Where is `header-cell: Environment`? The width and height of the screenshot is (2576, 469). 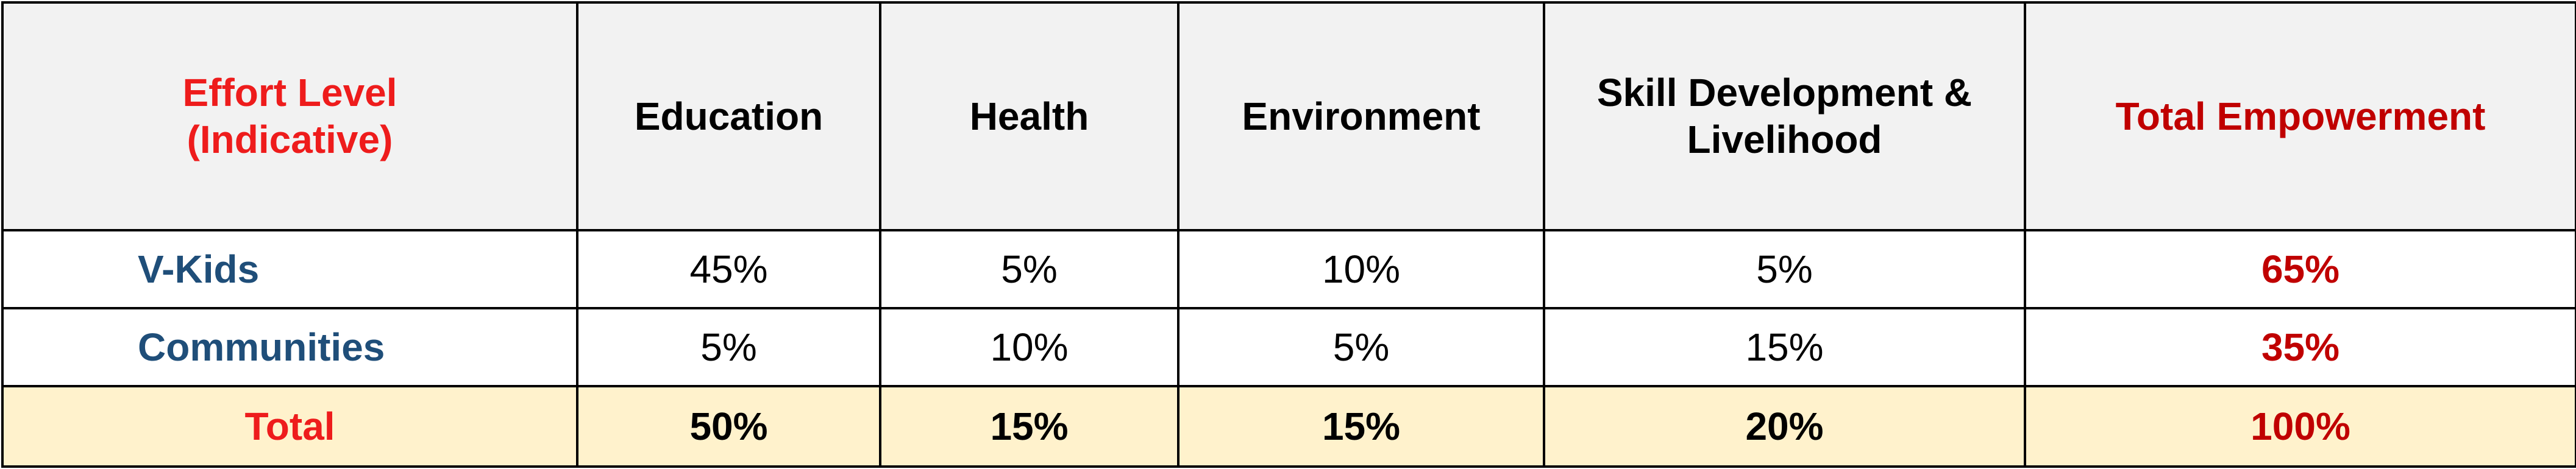 header-cell: Environment is located at coordinates (1361, 116).